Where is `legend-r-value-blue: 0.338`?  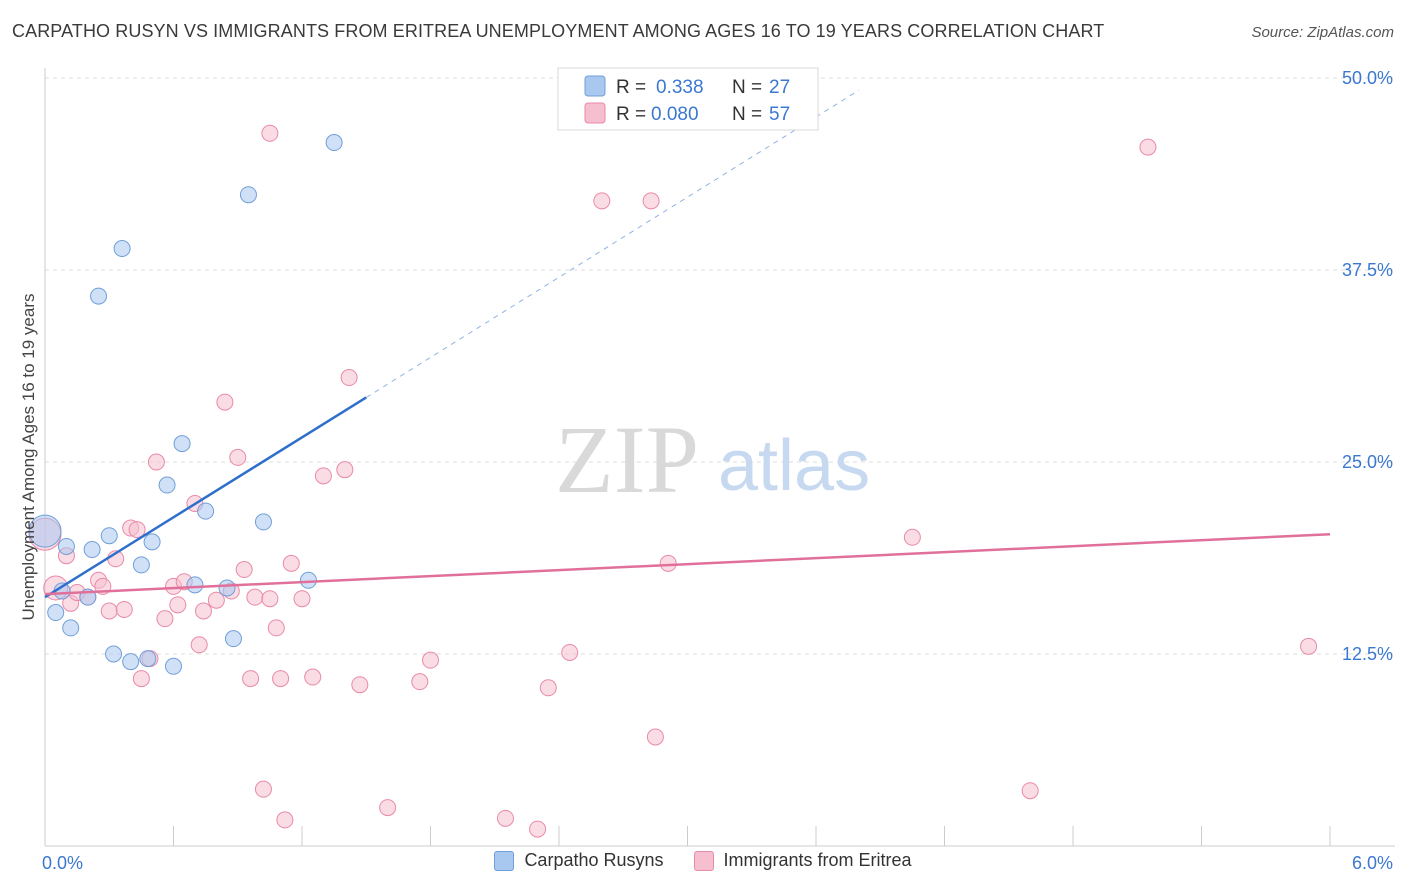 legend-r-value-blue: 0.338 is located at coordinates (680, 87).